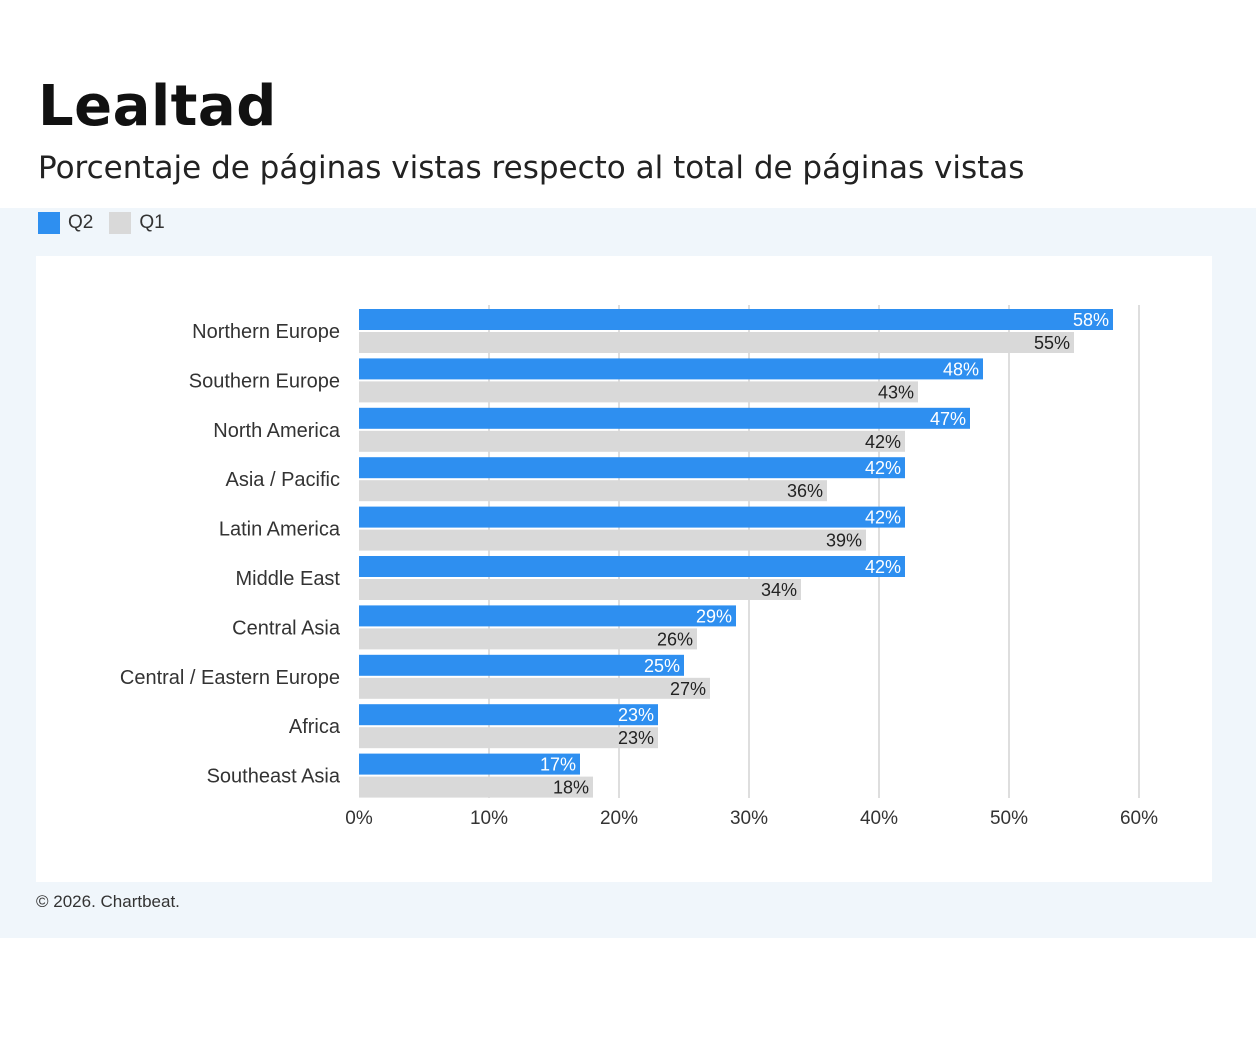 This screenshot has width=1256, height=1048. I want to click on category-label: Africa, so click(315, 727).